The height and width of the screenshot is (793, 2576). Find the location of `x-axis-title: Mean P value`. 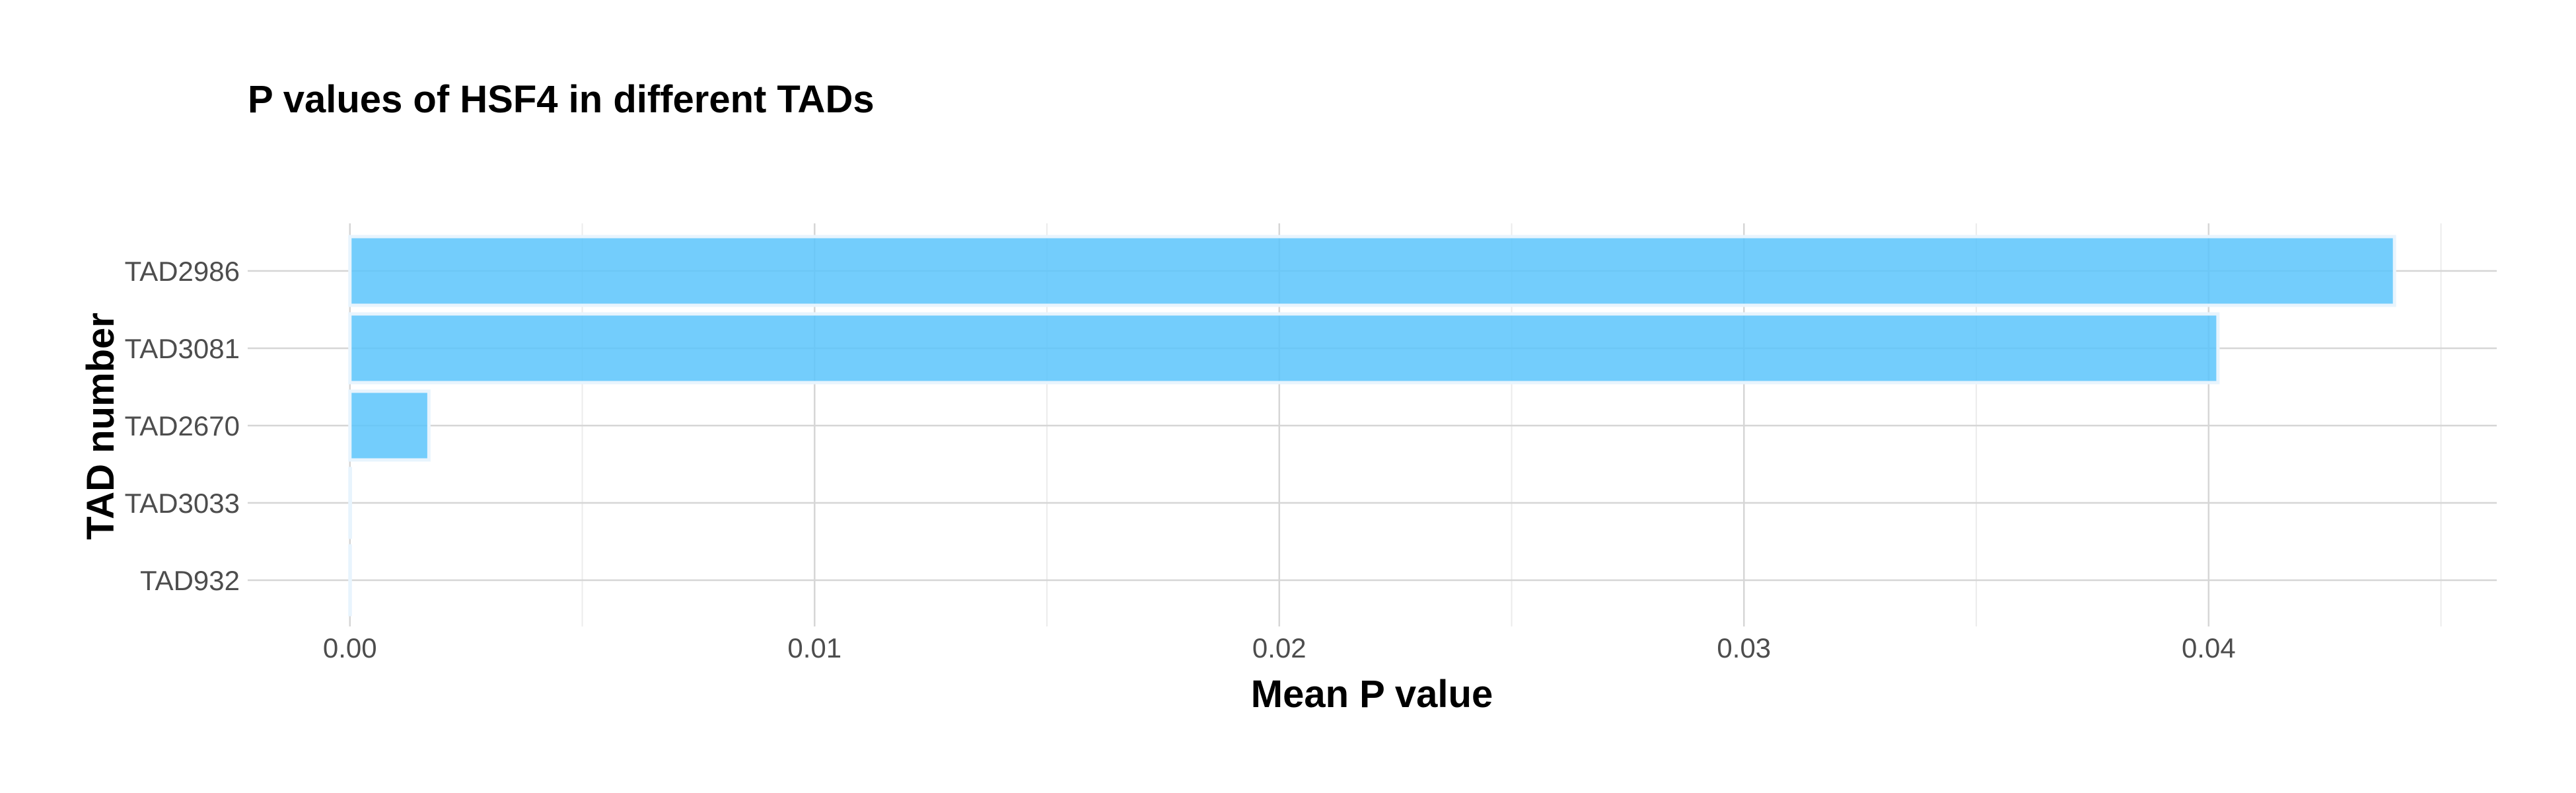

x-axis-title: Mean P value is located at coordinates (1372, 694).